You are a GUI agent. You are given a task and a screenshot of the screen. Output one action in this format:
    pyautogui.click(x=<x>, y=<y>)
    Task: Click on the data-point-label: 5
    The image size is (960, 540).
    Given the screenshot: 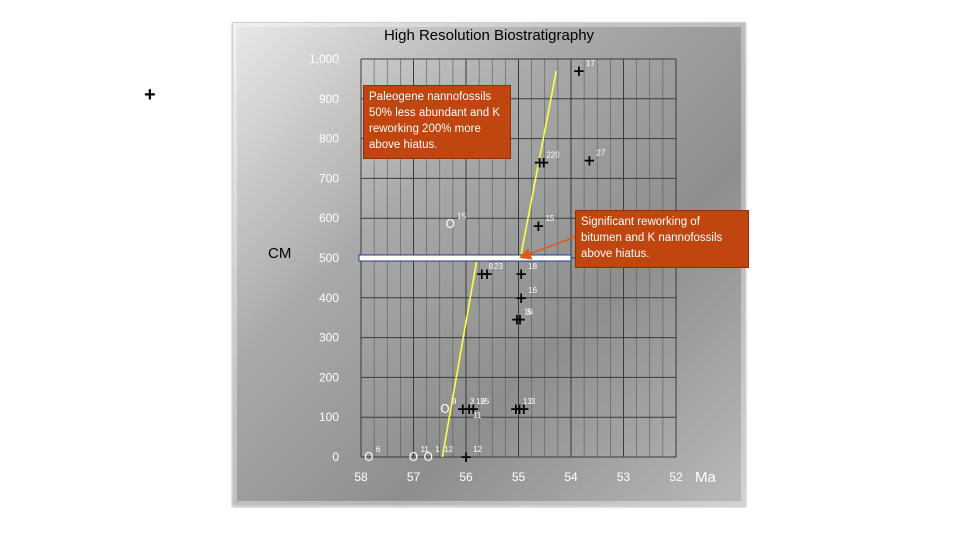 What is the action you would take?
    pyautogui.click(x=529, y=312)
    